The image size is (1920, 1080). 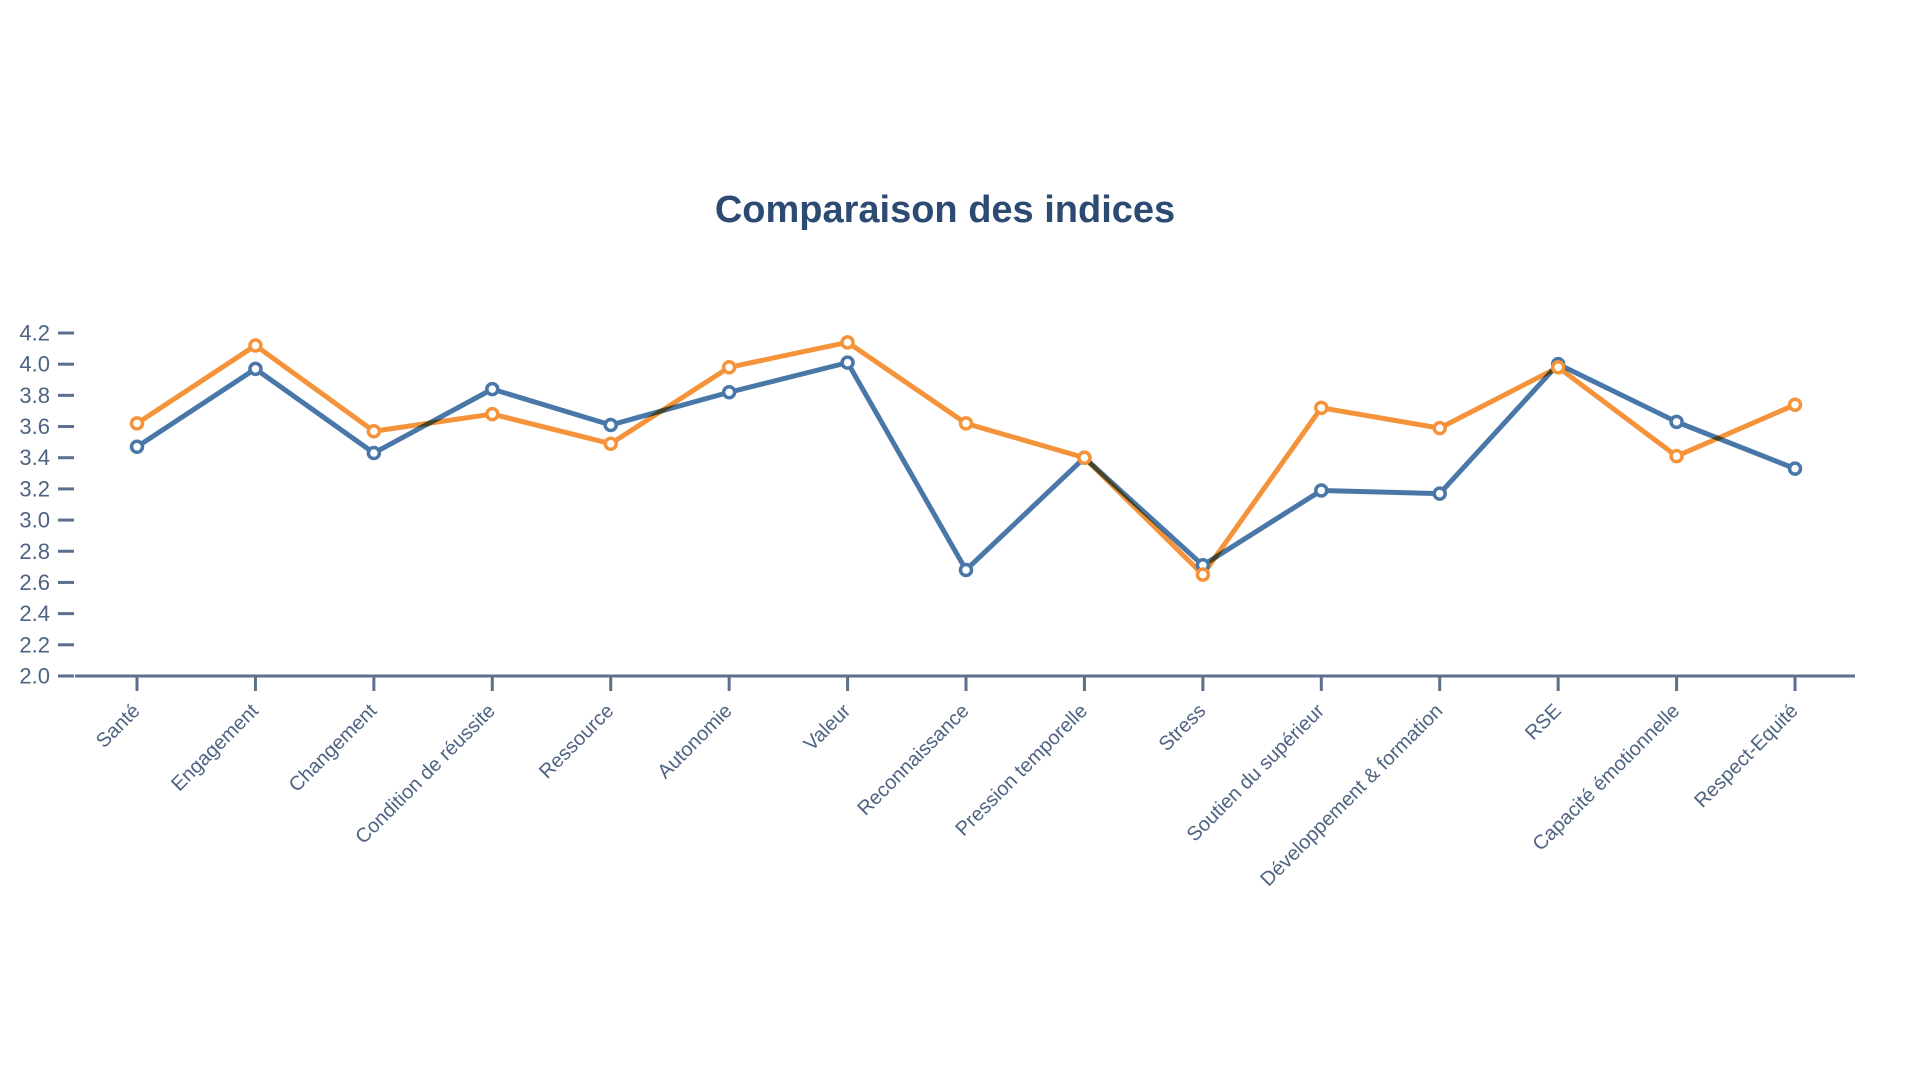 I want to click on x-tick-label: Autonomie, so click(x=695, y=741).